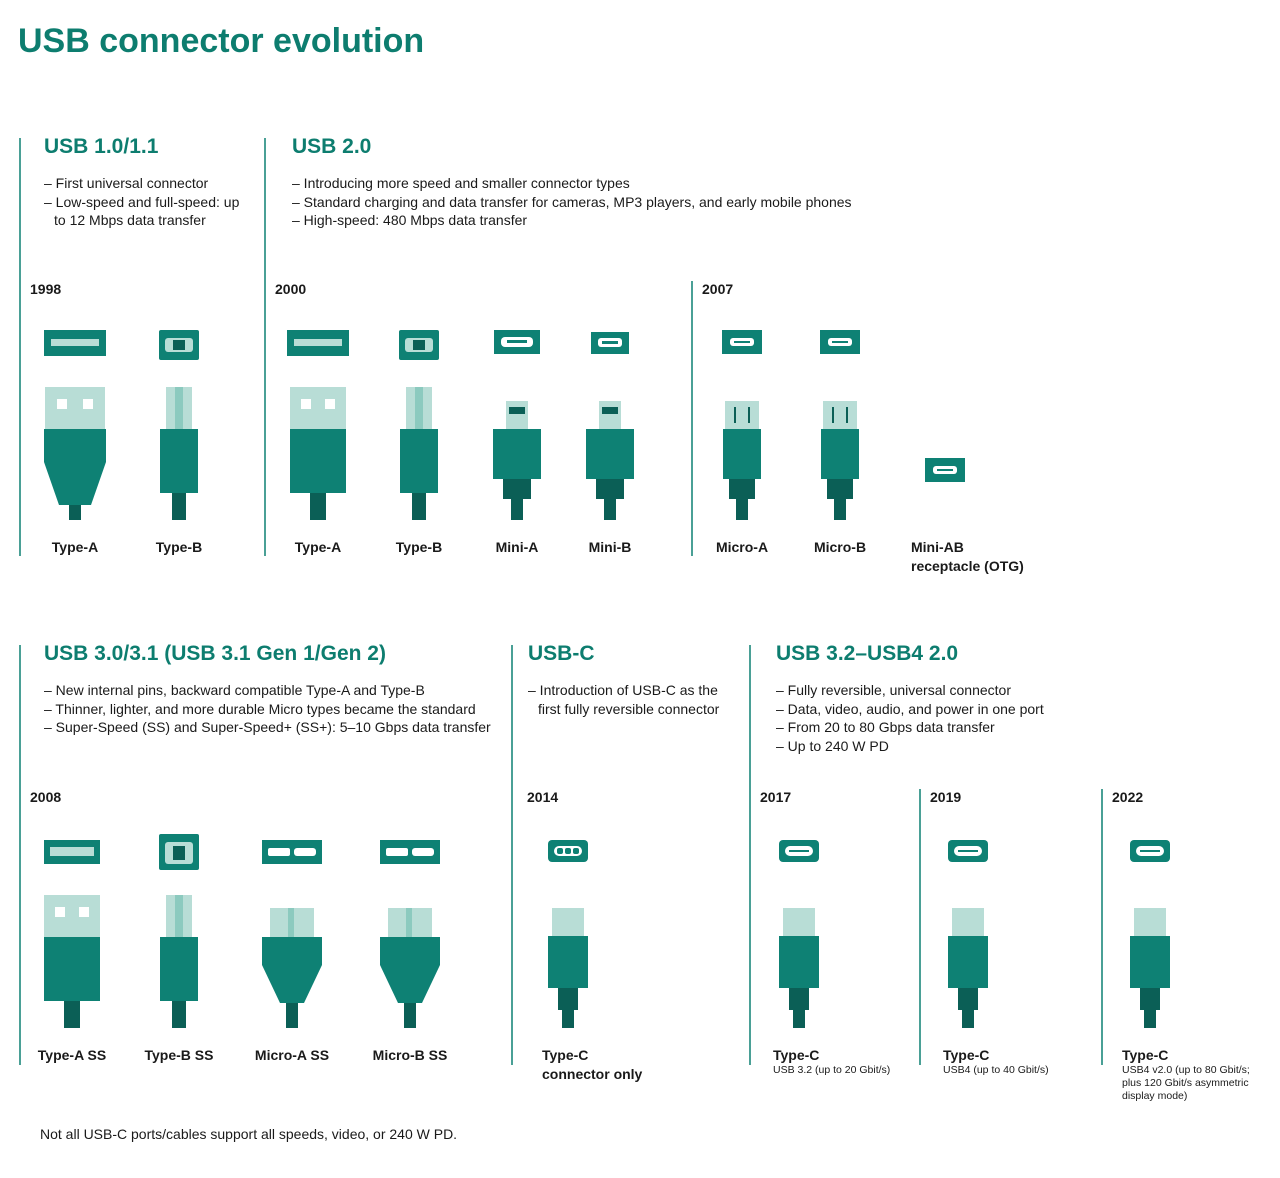  I want to click on section-heading: USB-C, so click(561, 653).